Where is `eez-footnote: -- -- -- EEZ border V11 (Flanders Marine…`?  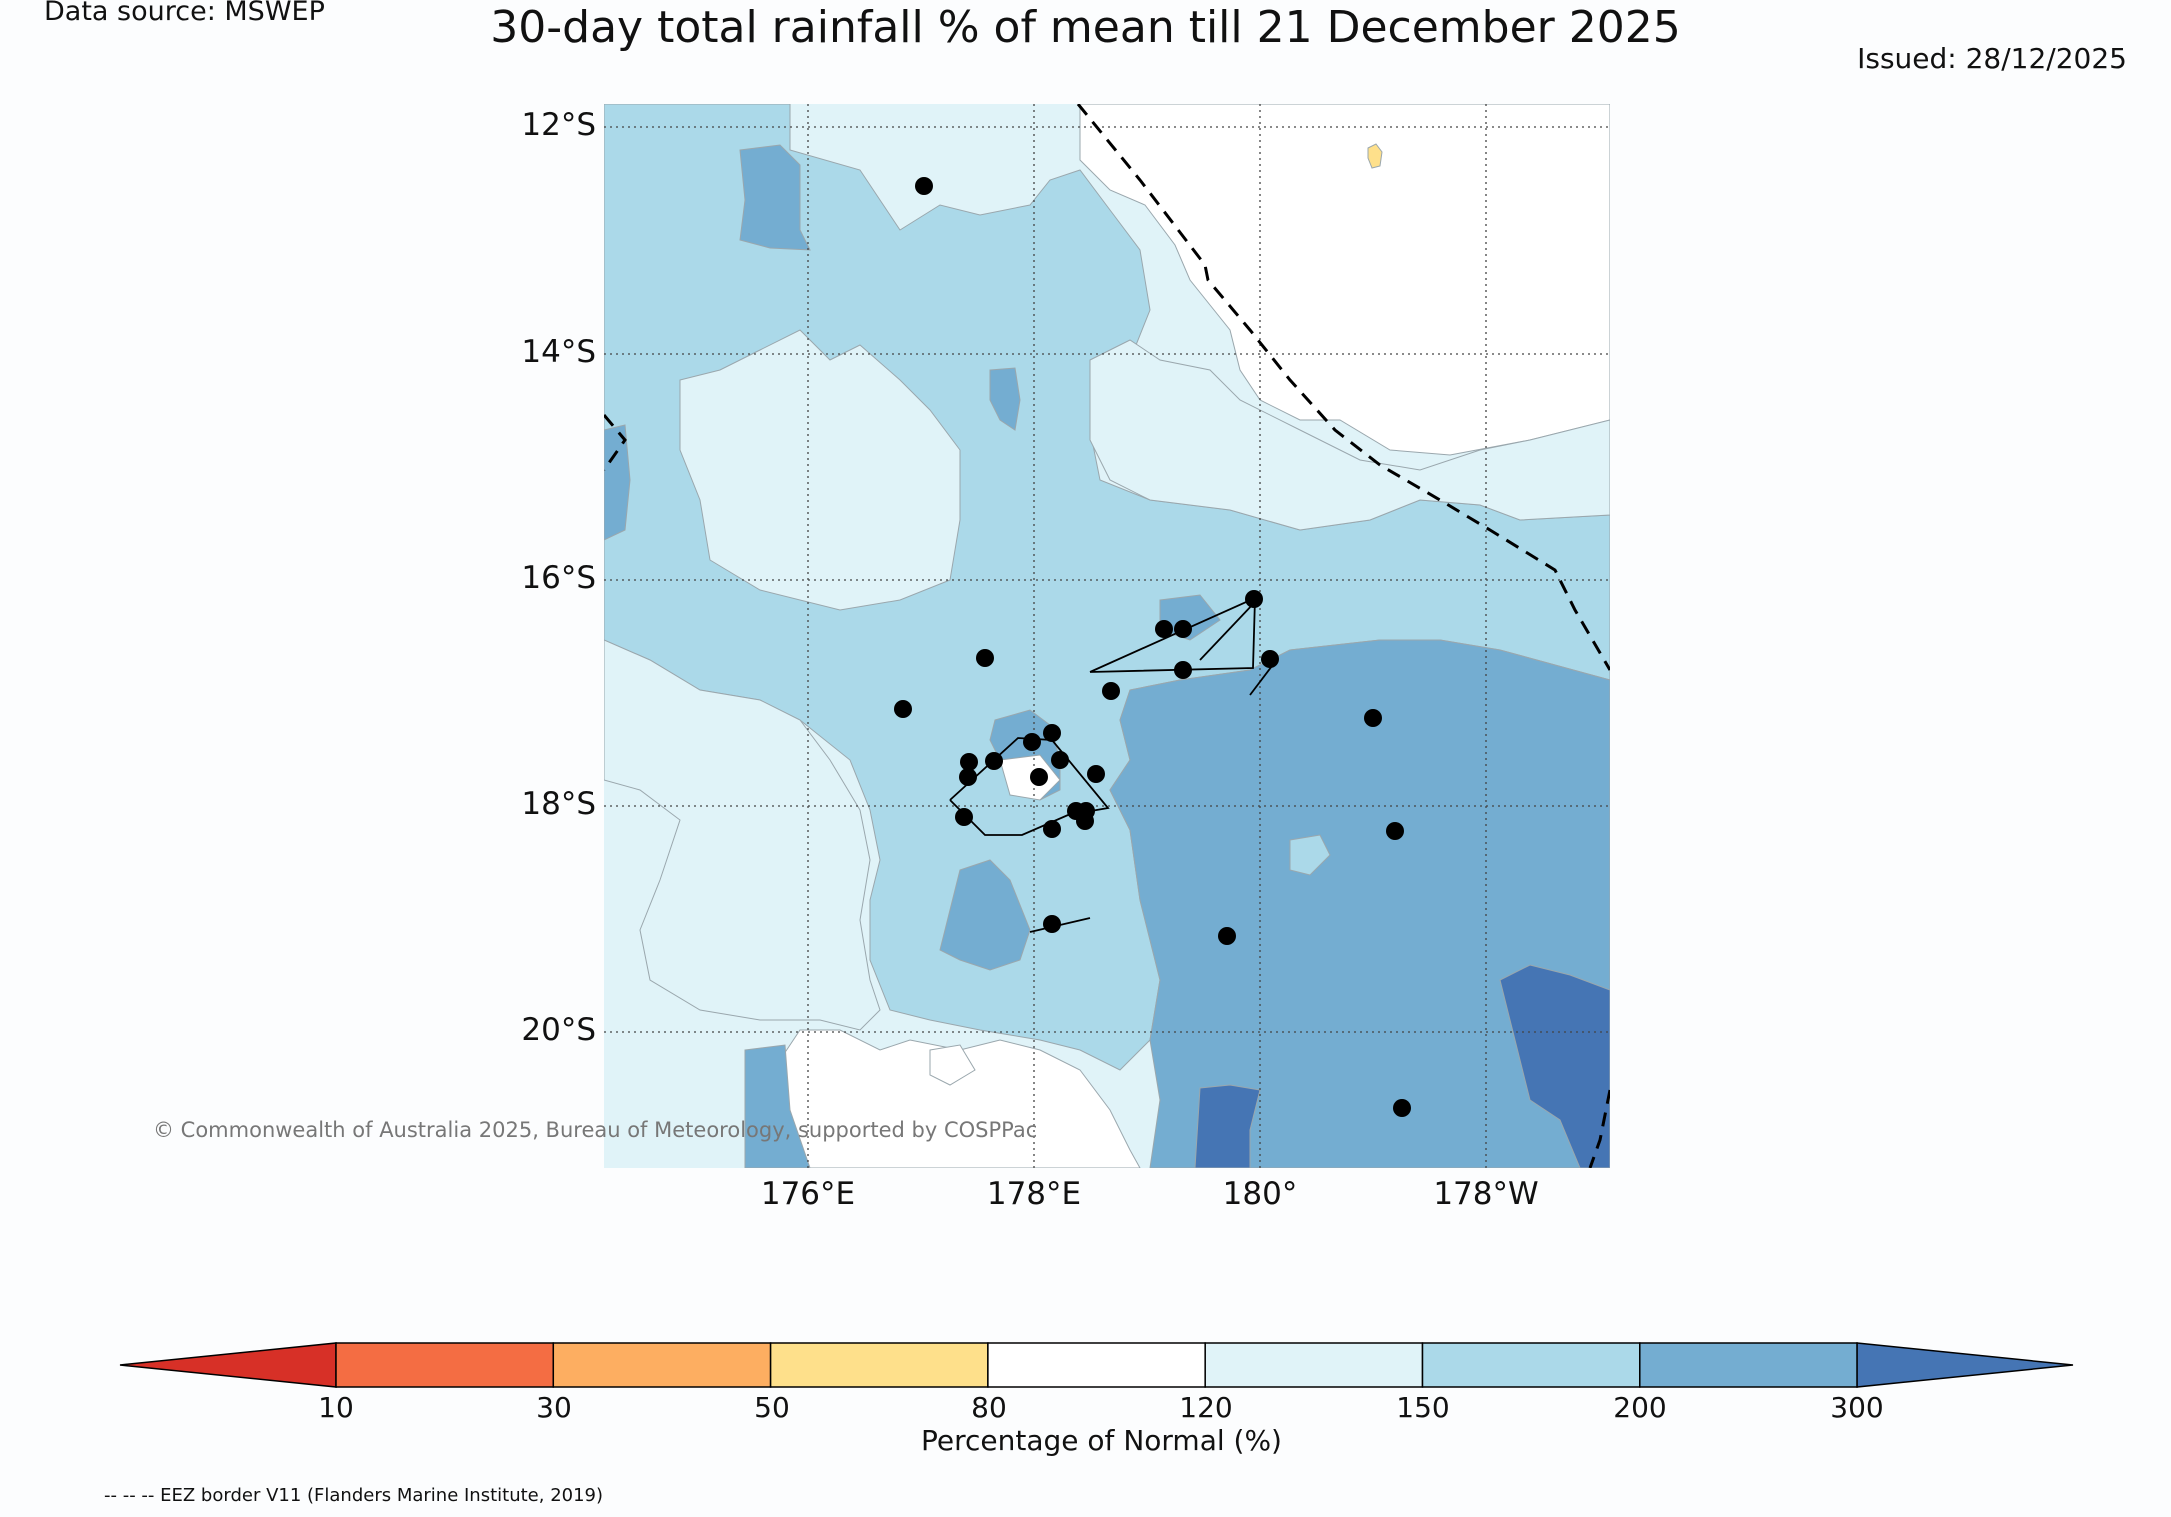 eez-footnote: -- -- -- EEZ border V11 (Flanders Marine… is located at coordinates (354, 1495).